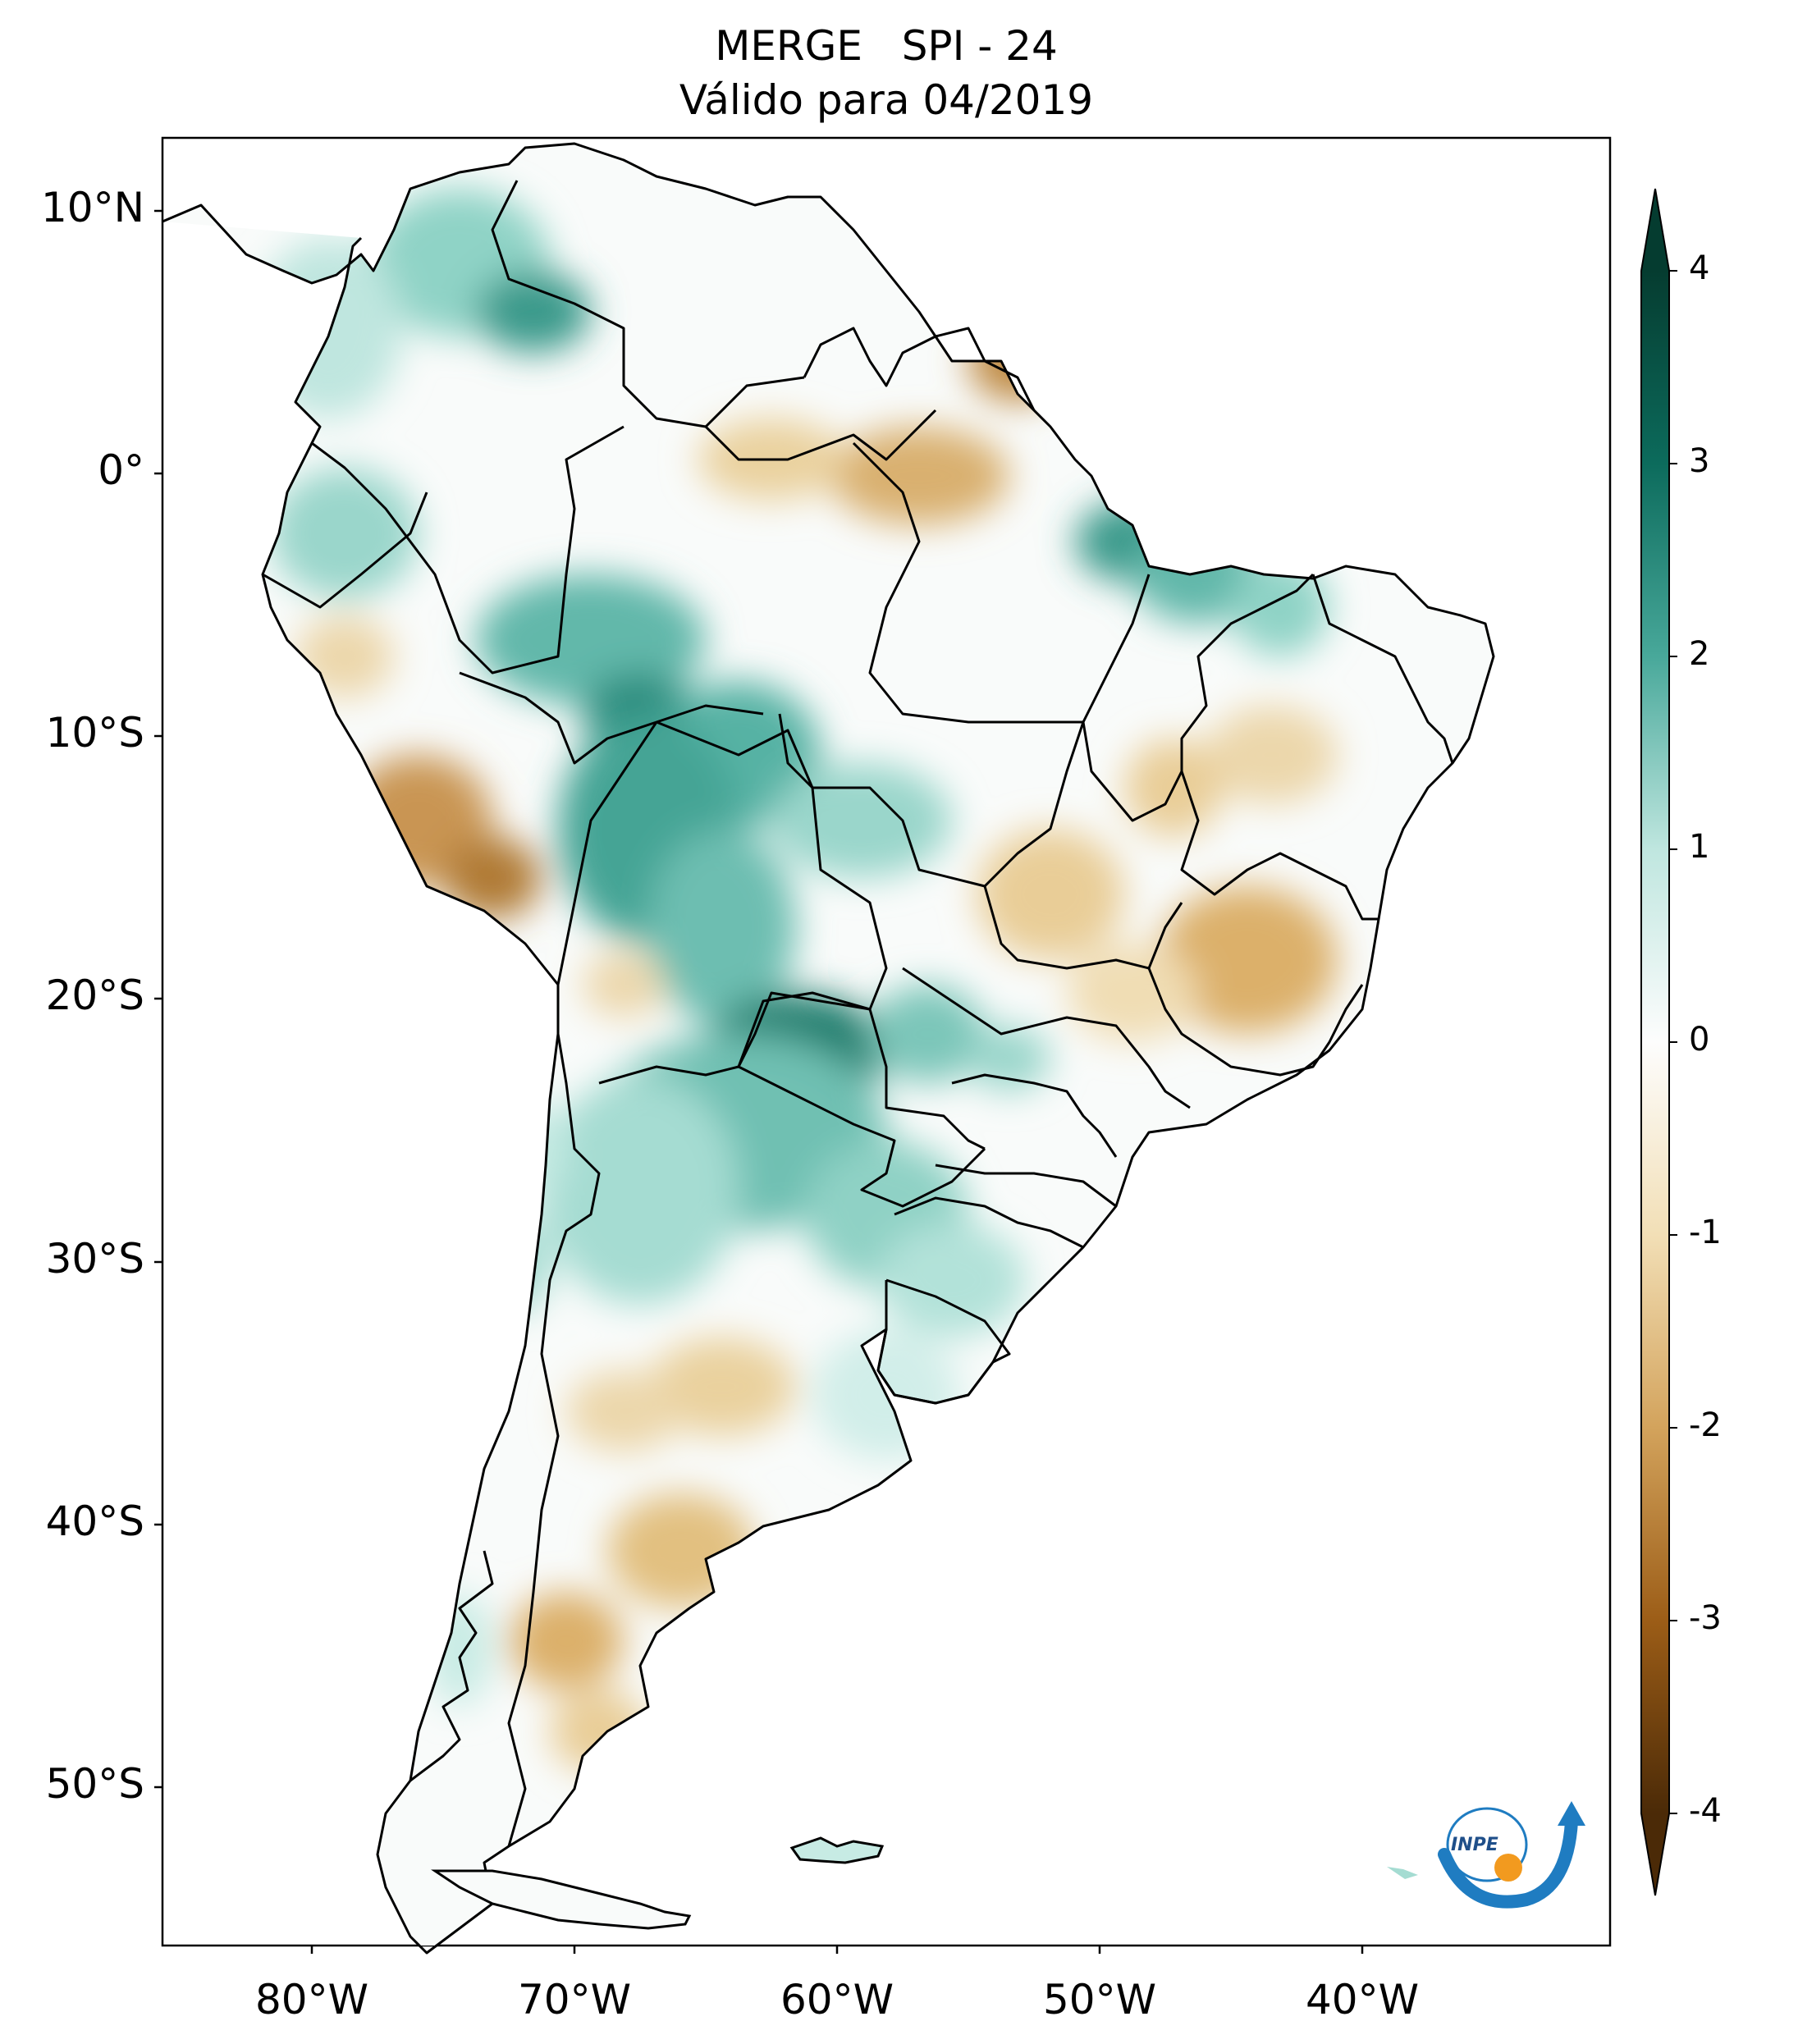 The height and width of the screenshot is (2044, 1798). What do you see at coordinates (1655, 1854) in the screenshot?
I see `colorbar-extend-min` at bounding box center [1655, 1854].